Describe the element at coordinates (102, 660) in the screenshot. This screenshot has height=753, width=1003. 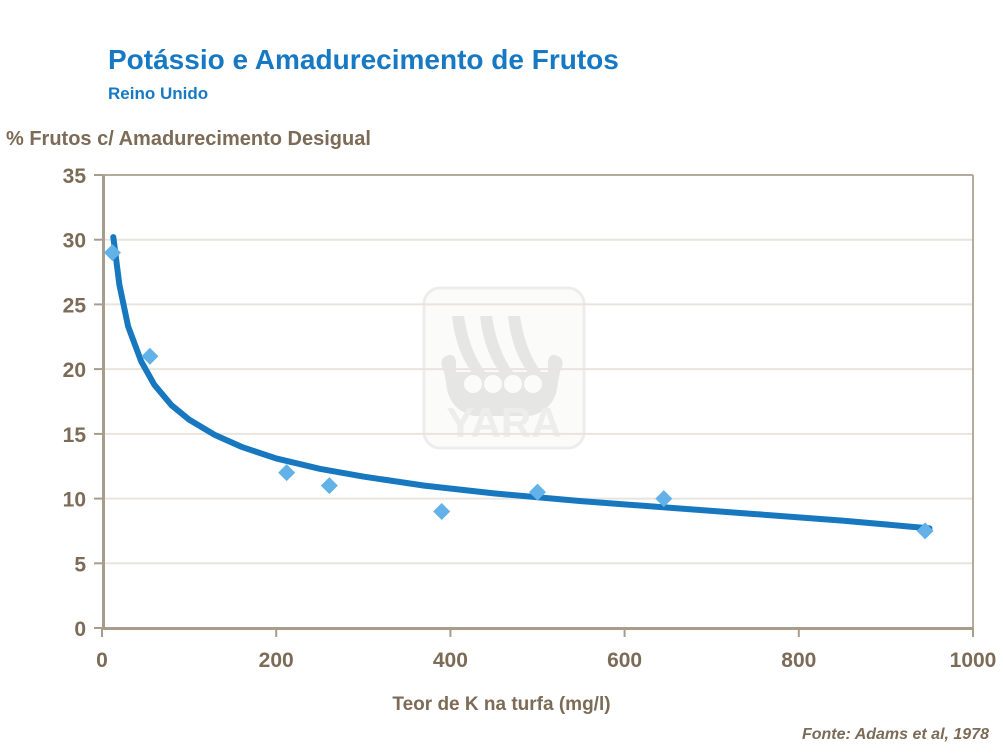
I see `x-tick-label: 0` at that location.